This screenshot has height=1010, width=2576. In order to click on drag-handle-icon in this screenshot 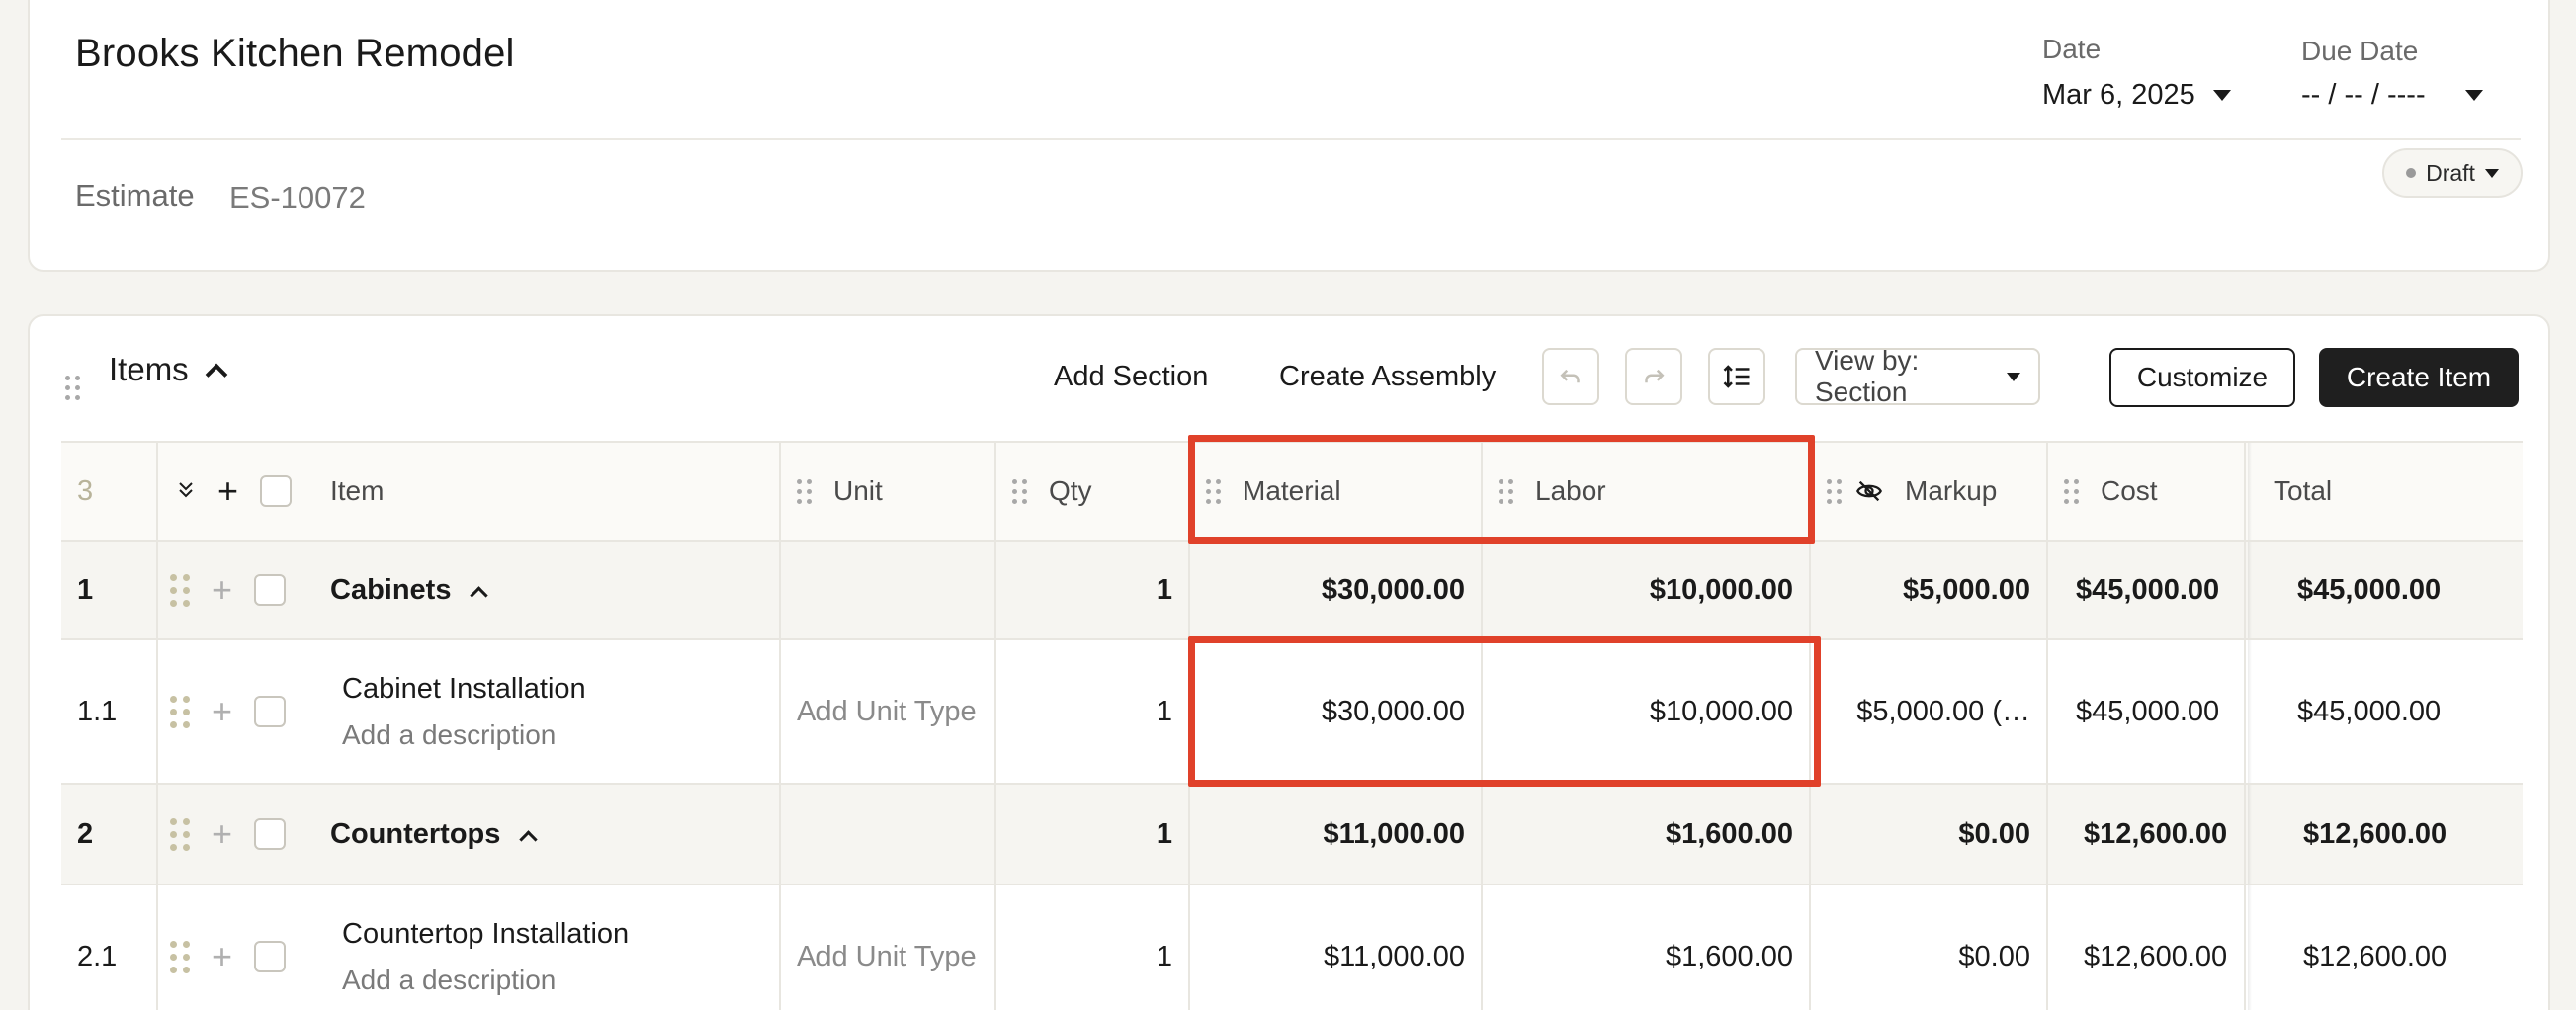, I will do `click(72, 384)`.